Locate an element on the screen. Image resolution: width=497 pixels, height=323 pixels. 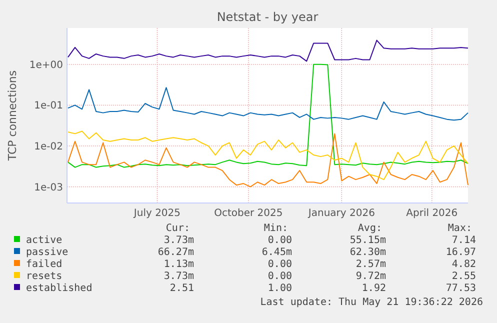
legend-label: passive is located at coordinates (47, 252).